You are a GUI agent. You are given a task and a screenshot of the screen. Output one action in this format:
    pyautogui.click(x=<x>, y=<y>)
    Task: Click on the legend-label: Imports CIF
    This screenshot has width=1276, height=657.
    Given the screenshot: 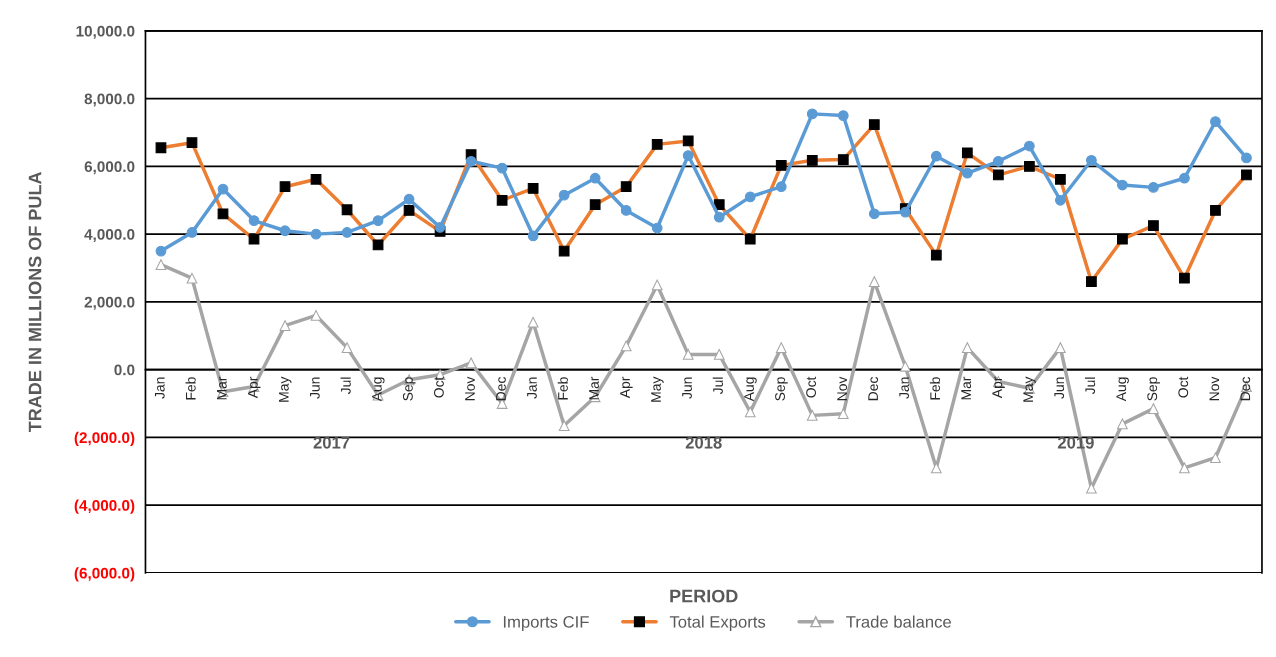 What is the action you would take?
    pyautogui.click(x=546, y=623)
    